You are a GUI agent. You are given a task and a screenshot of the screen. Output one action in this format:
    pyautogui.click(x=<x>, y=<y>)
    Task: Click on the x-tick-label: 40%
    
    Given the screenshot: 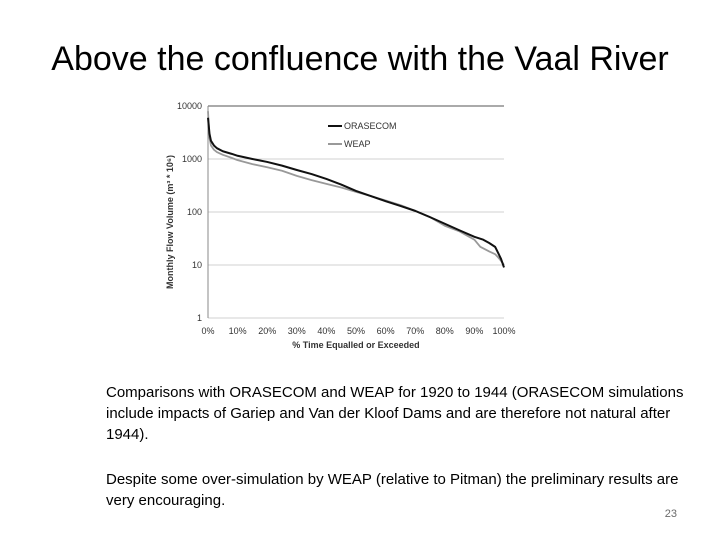 What is the action you would take?
    pyautogui.click(x=326, y=331)
    